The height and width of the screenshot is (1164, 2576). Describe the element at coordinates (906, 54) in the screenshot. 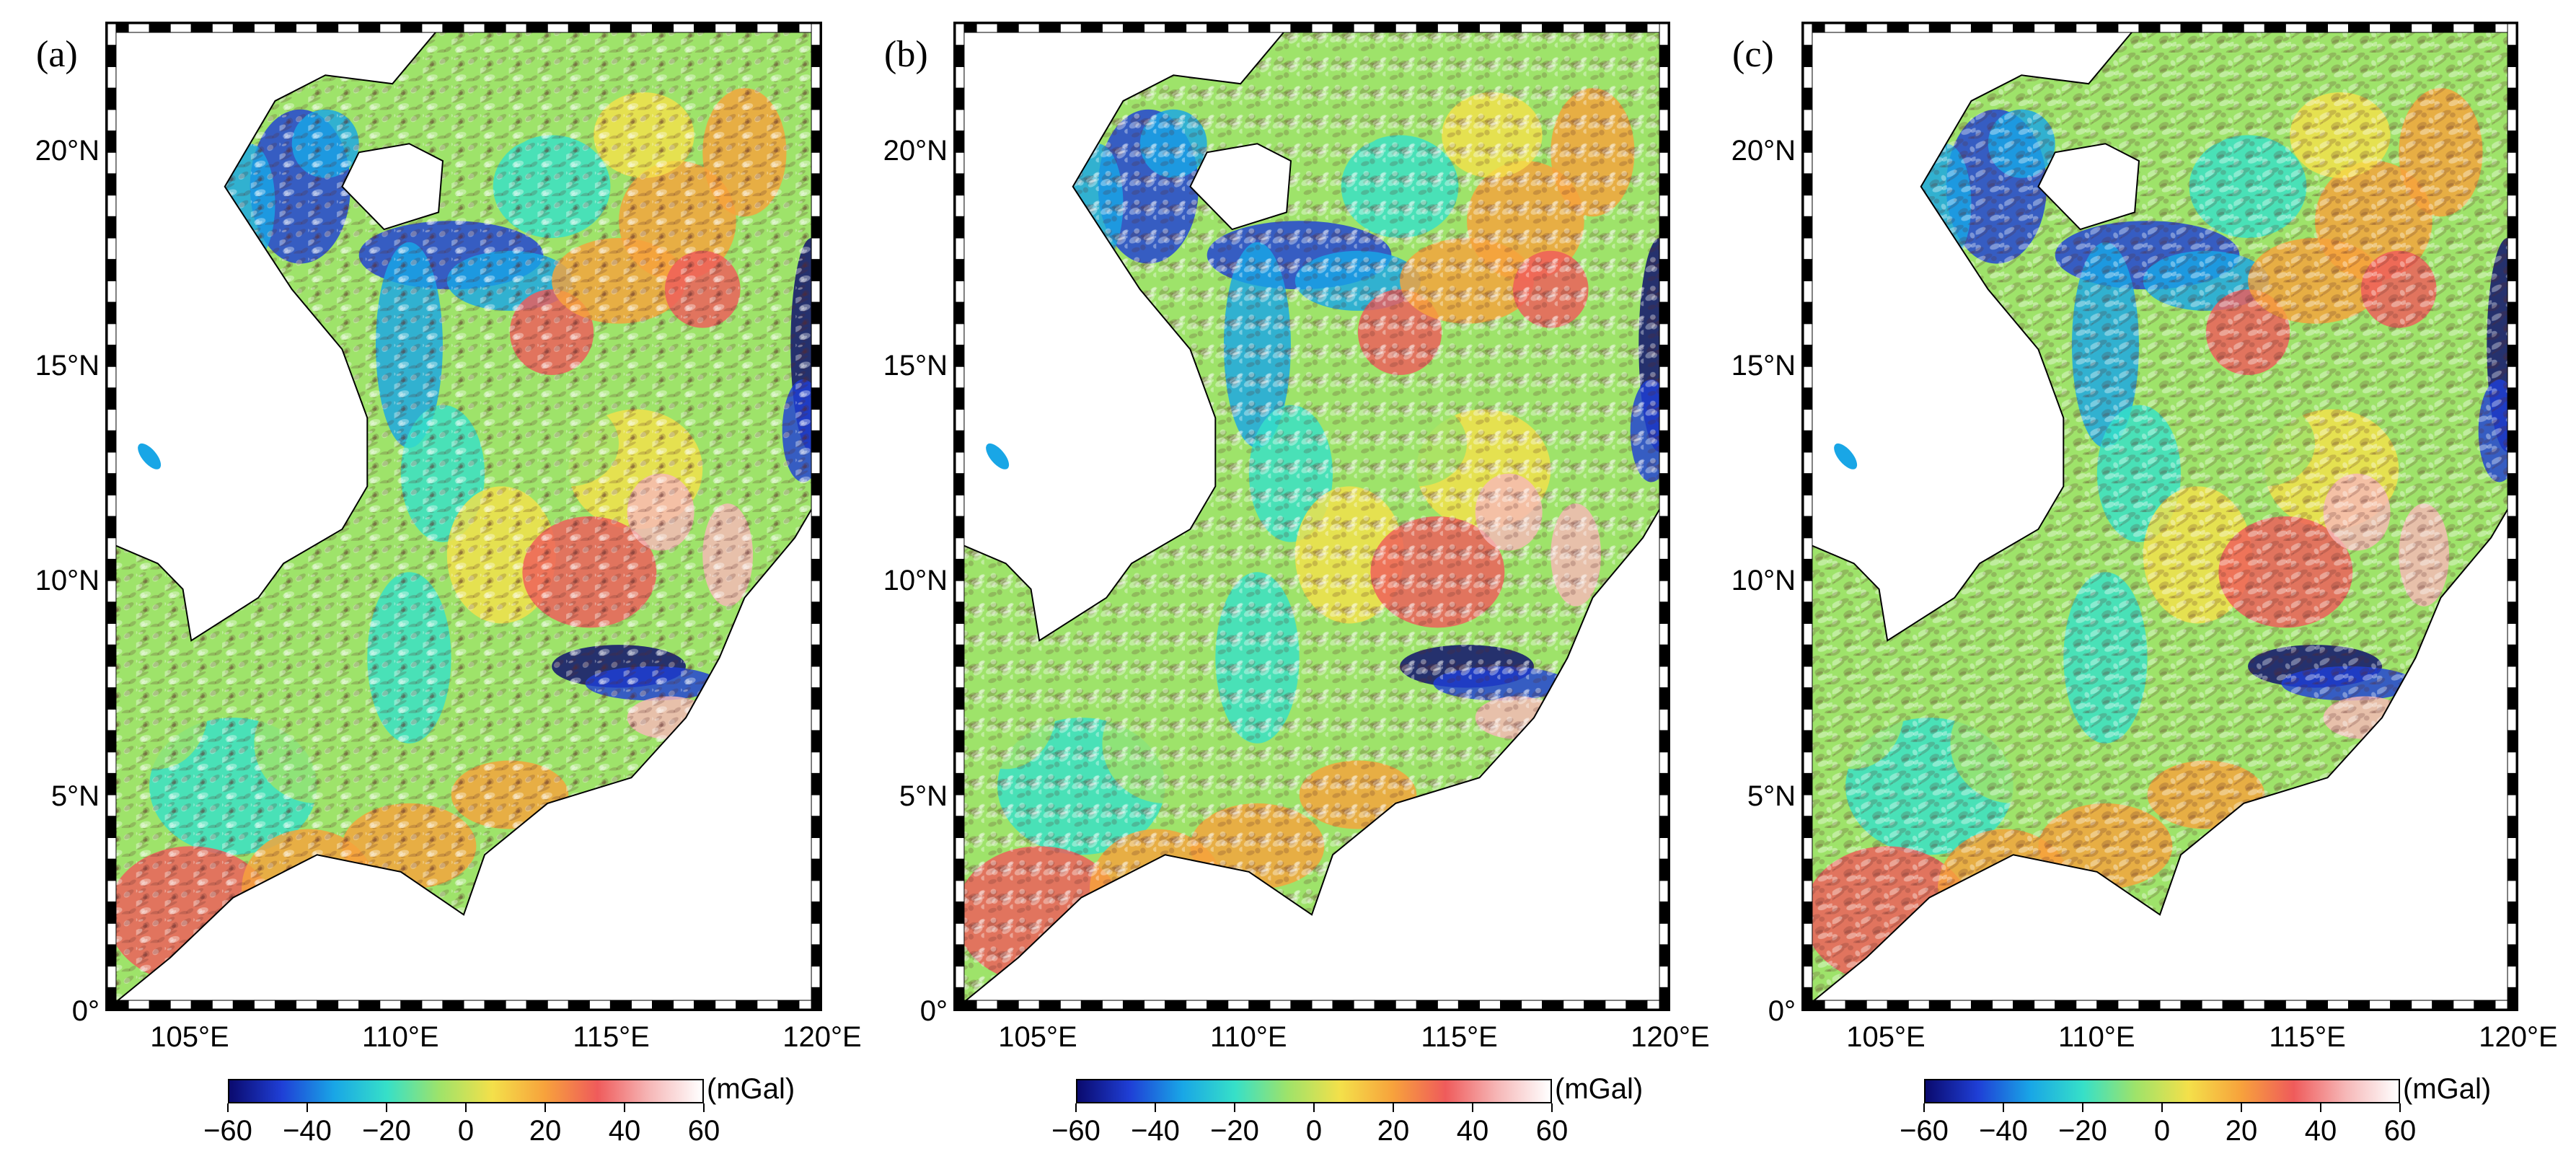

I see `panel-label: (b)` at that location.